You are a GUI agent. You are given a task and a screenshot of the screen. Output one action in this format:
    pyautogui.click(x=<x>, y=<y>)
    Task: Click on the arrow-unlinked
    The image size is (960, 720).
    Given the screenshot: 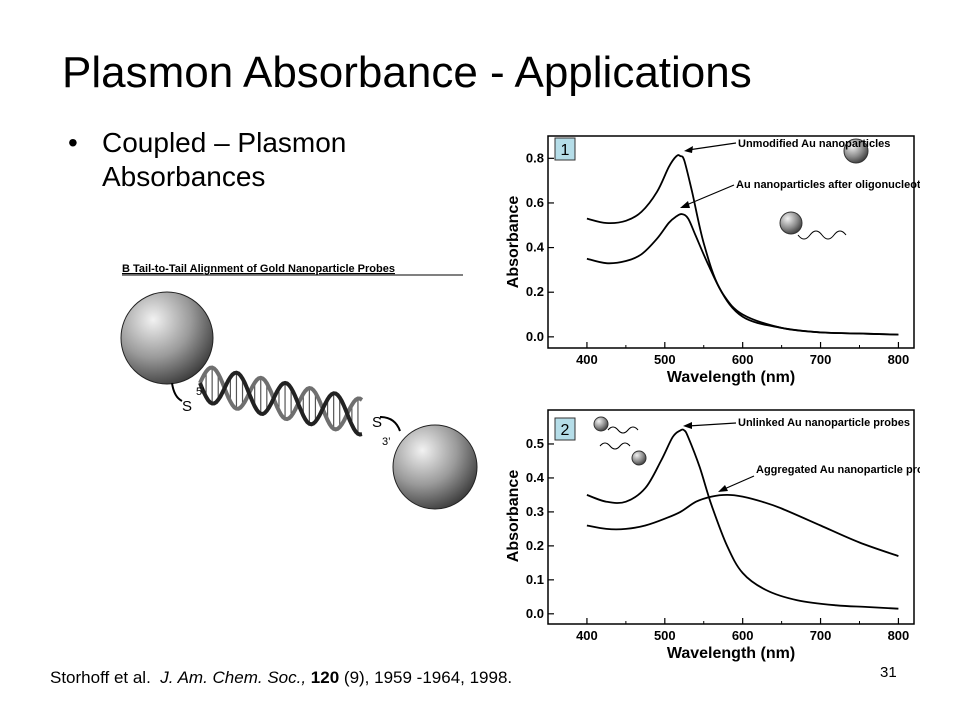 What is the action you would take?
    pyautogui.click(x=712, y=424)
    